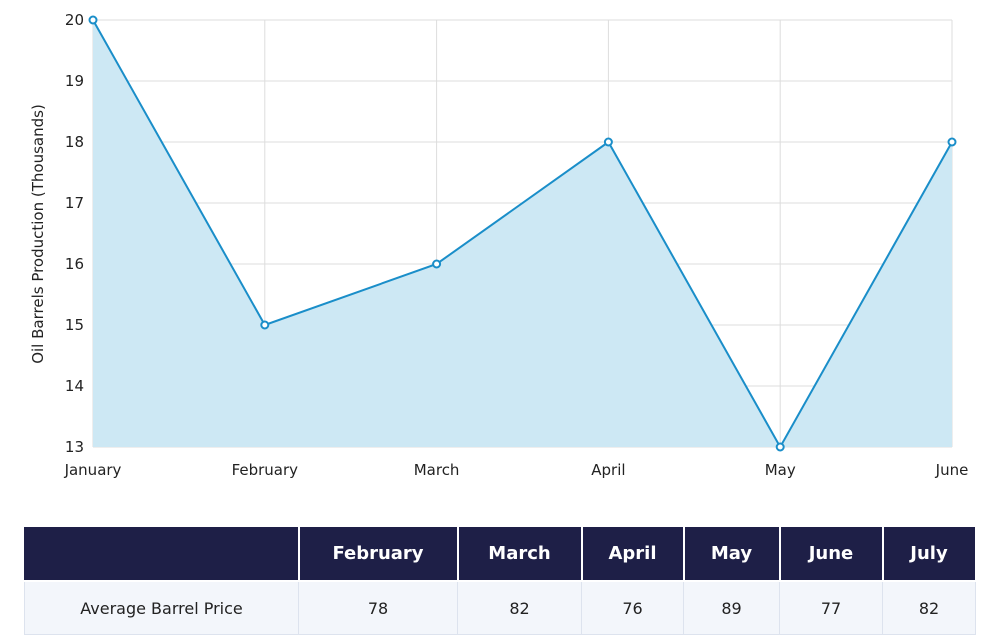 This screenshot has height=642, width=989. What do you see at coordinates (74, 81) in the screenshot?
I see `y-tick-label: 19` at bounding box center [74, 81].